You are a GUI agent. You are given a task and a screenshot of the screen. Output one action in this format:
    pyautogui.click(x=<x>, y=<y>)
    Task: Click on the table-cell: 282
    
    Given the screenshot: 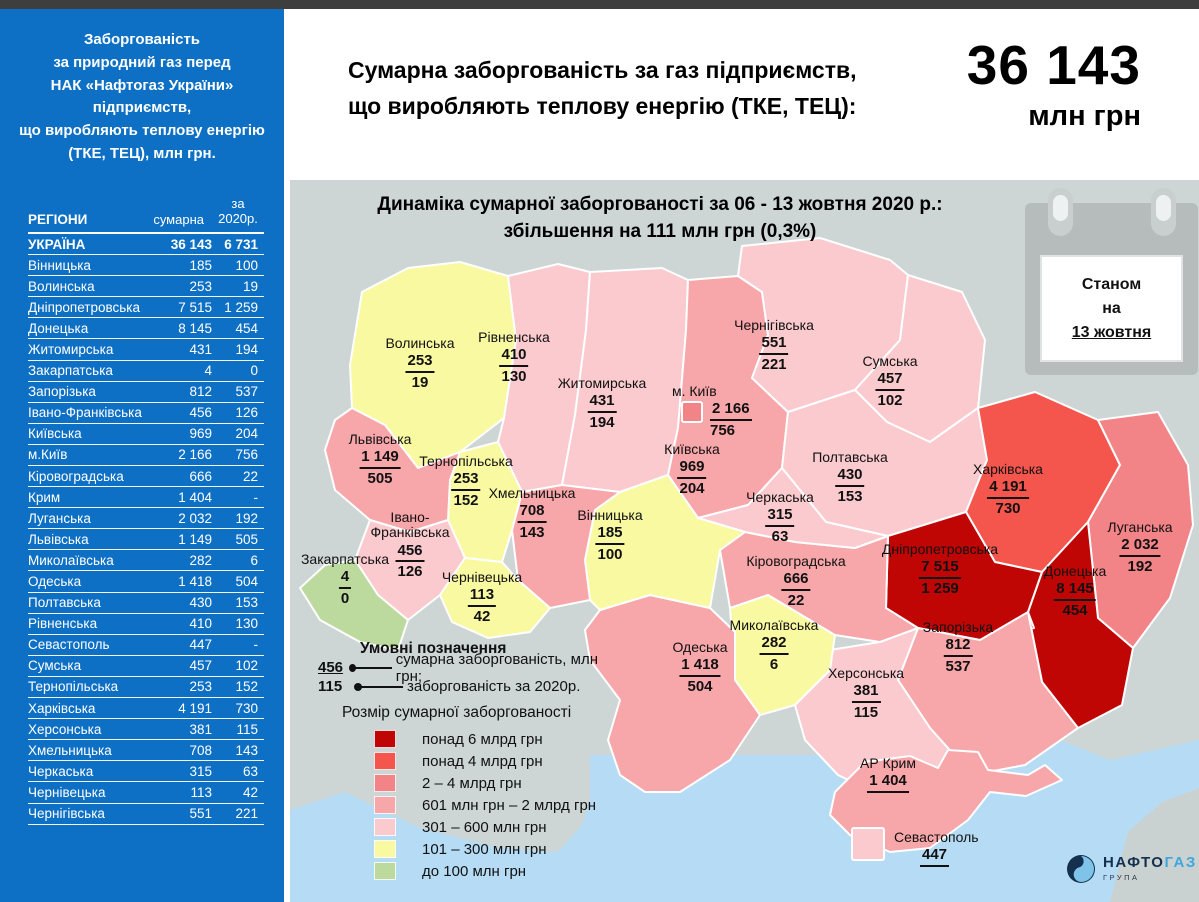 What is the action you would take?
    pyautogui.click(x=200, y=560)
    